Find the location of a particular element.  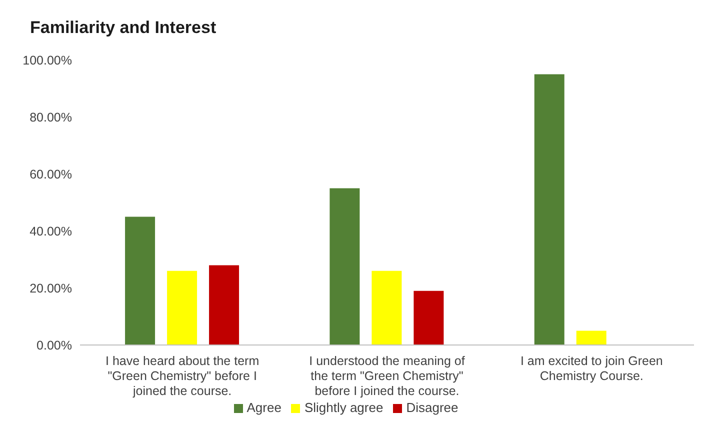

y-tick-label: 60.00% is located at coordinates (51, 174).